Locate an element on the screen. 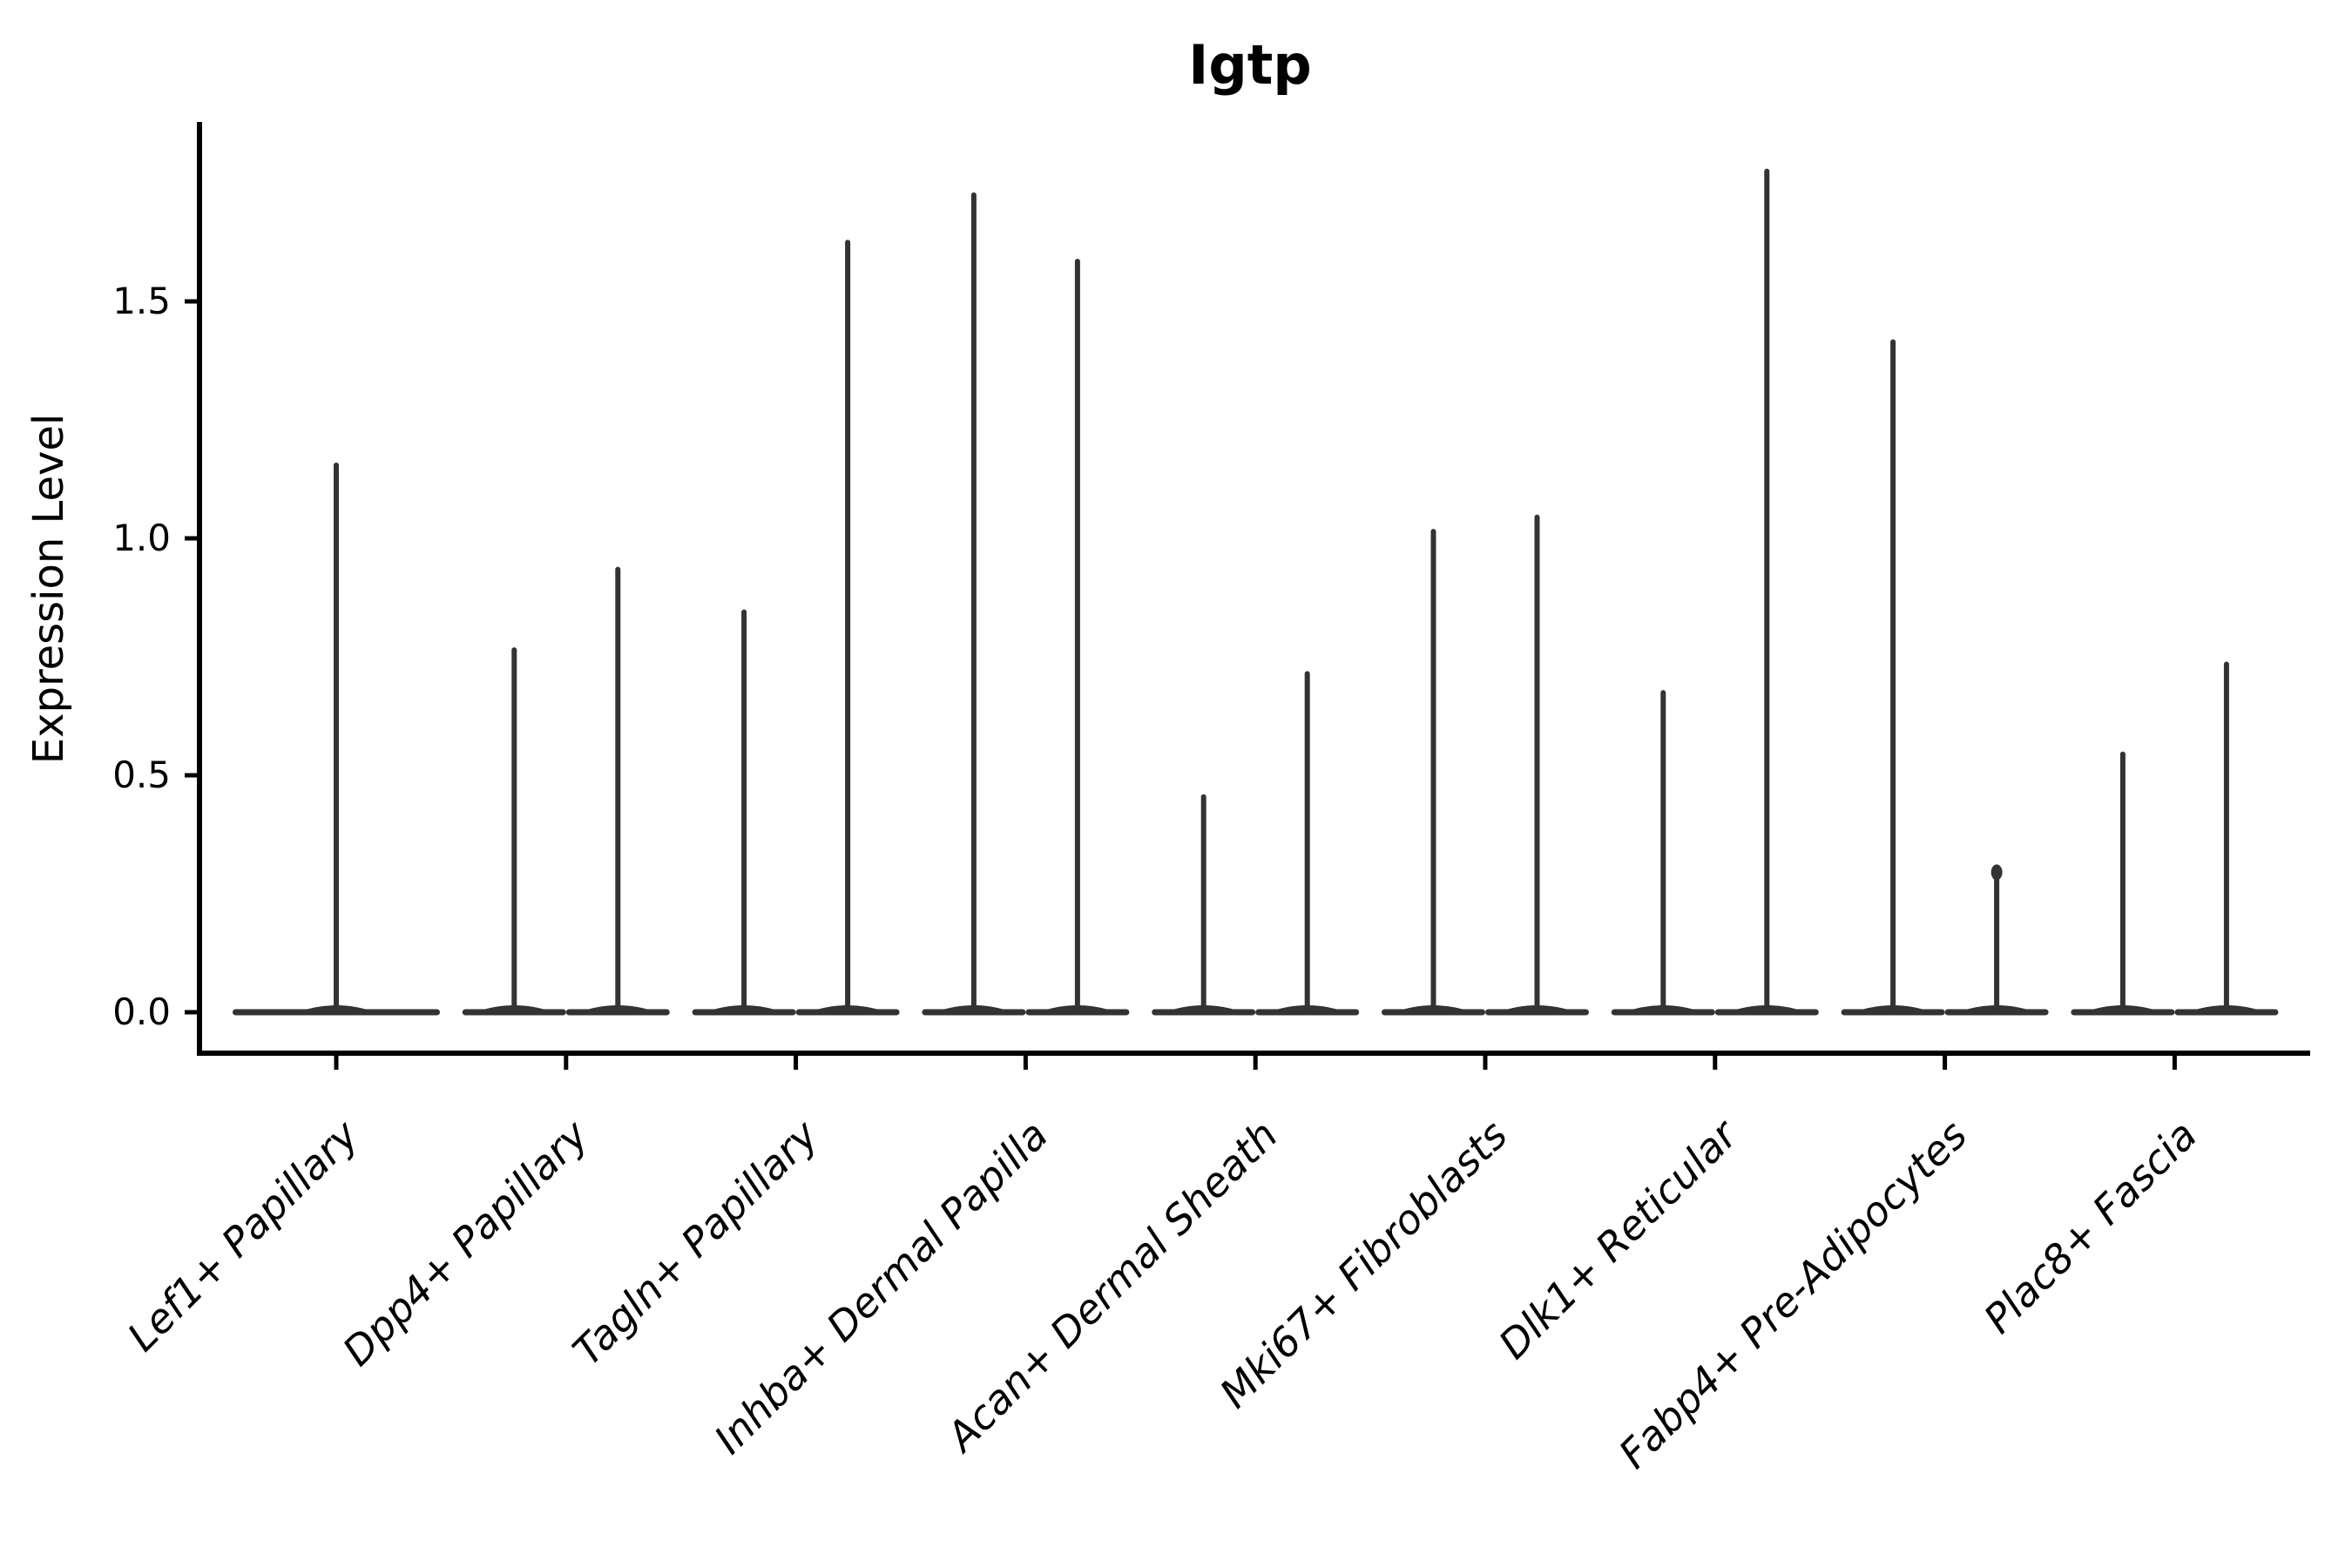  violin-tip-bulge is located at coordinates (1997, 872).